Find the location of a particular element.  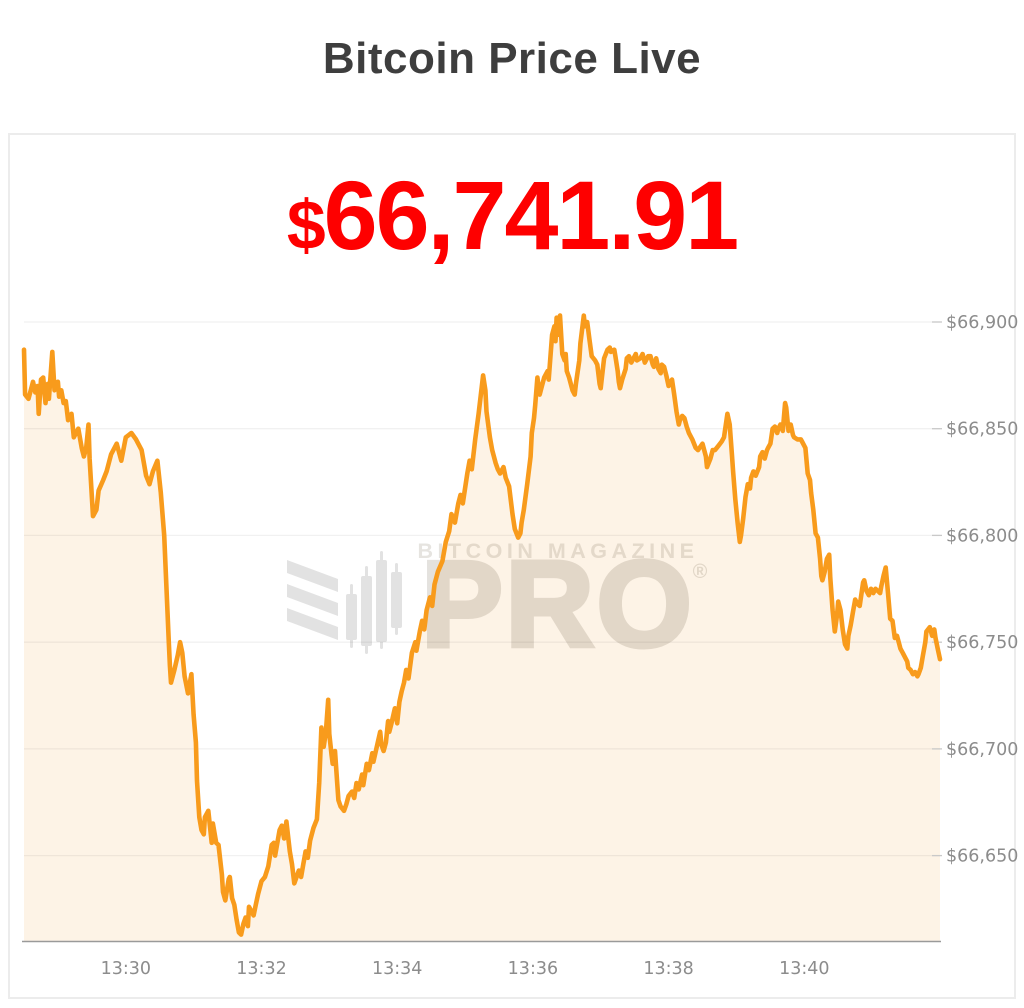

watermark-brand-line: BITCOIN MAGAZINE is located at coordinates (557, 551).